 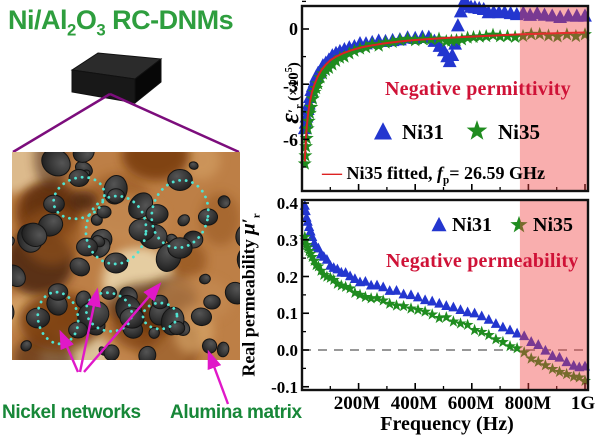 What do you see at coordinates (287, 240) in the screenshot?
I see `mu-ytick-1: 0.3` at bounding box center [287, 240].